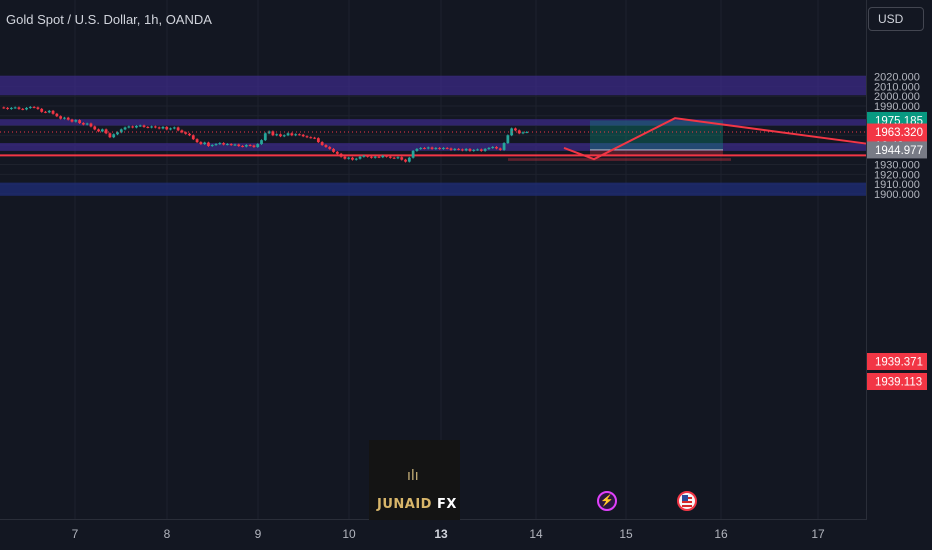 Image resolution: width=932 pixels, height=550 pixels. I want to click on time-tick-label: 10, so click(349, 534).